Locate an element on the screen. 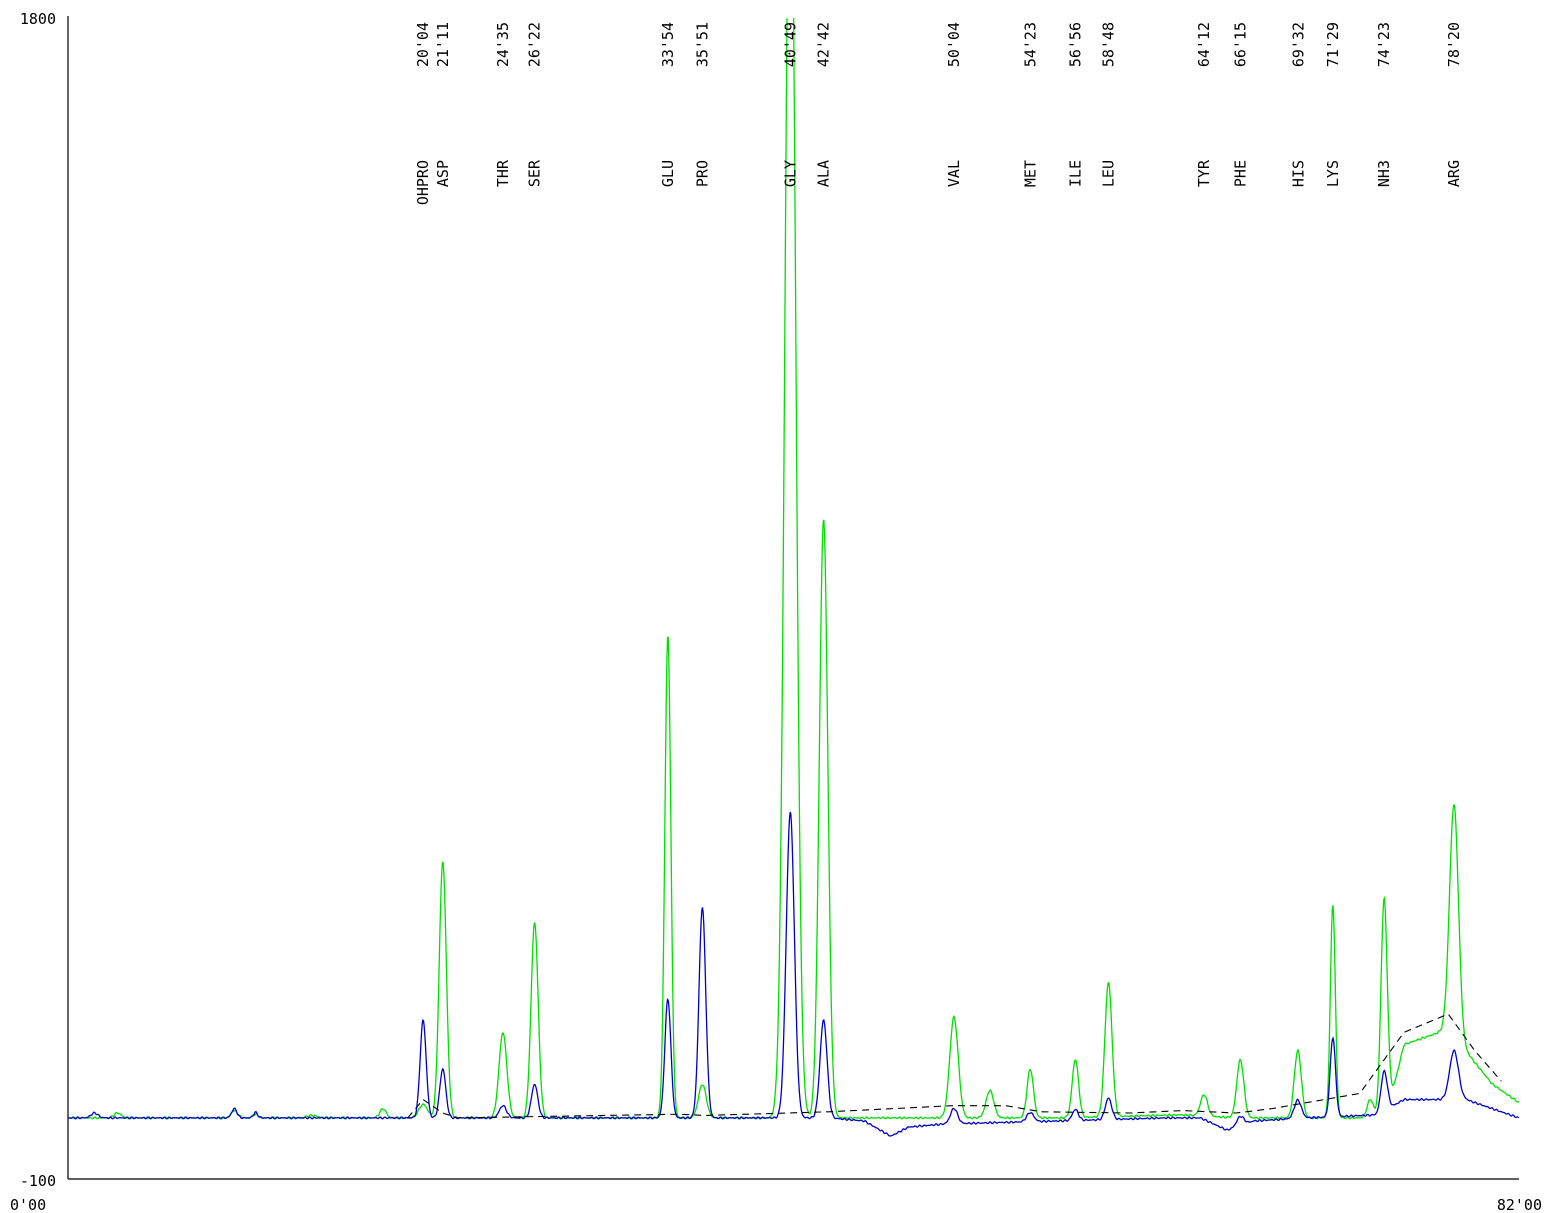  peak-time-label: 42'42 is located at coordinates (824, 44).